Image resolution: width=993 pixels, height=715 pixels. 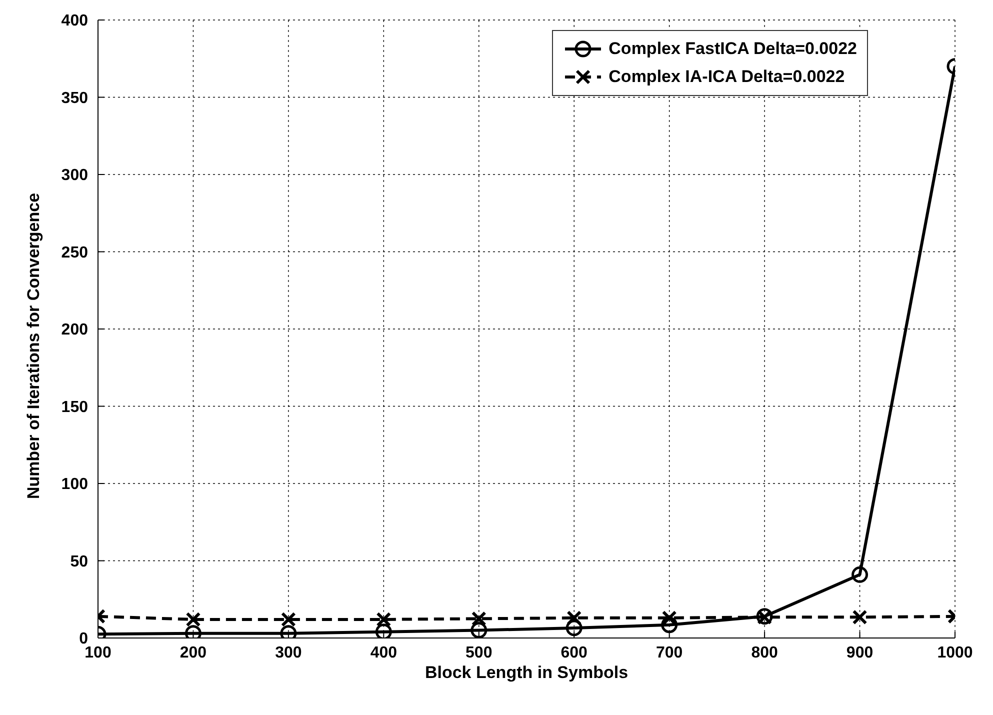 What do you see at coordinates (79, 561) in the screenshot?
I see `y-tick-label: 50` at bounding box center [79, 561].